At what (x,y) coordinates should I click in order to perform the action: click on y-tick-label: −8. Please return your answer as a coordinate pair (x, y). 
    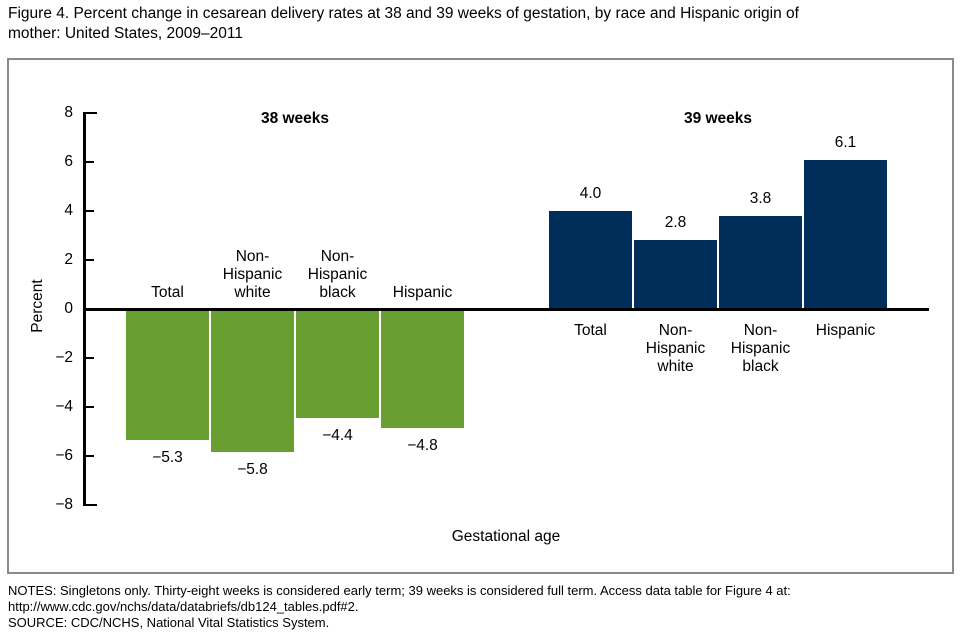
    Looking at the image, I should click on (64, 504).